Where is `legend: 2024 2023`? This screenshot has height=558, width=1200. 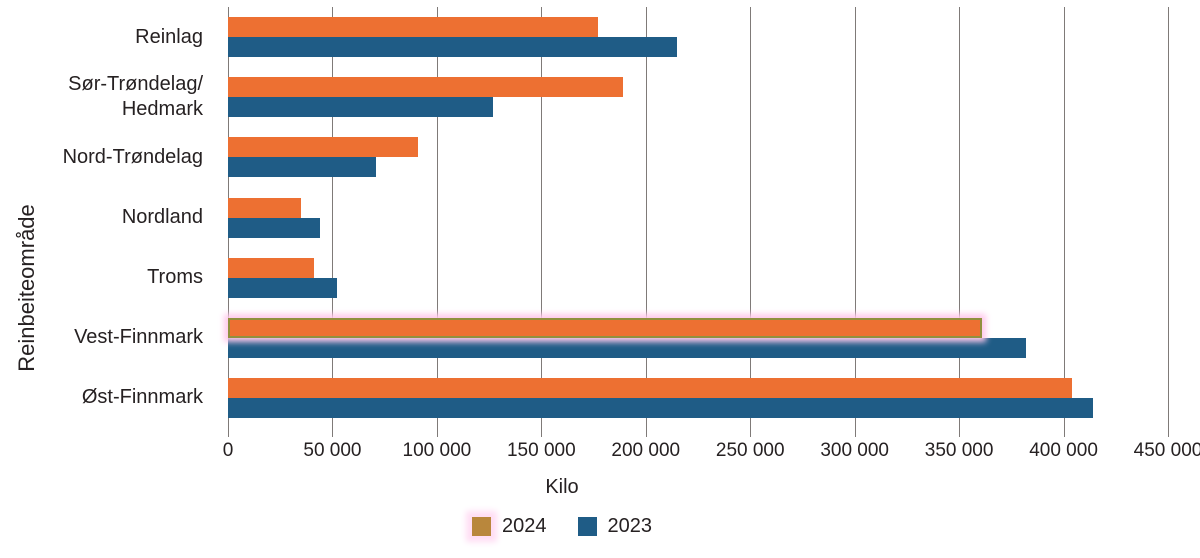
legend: 2024 2023 is located at coordinates (581, 526).